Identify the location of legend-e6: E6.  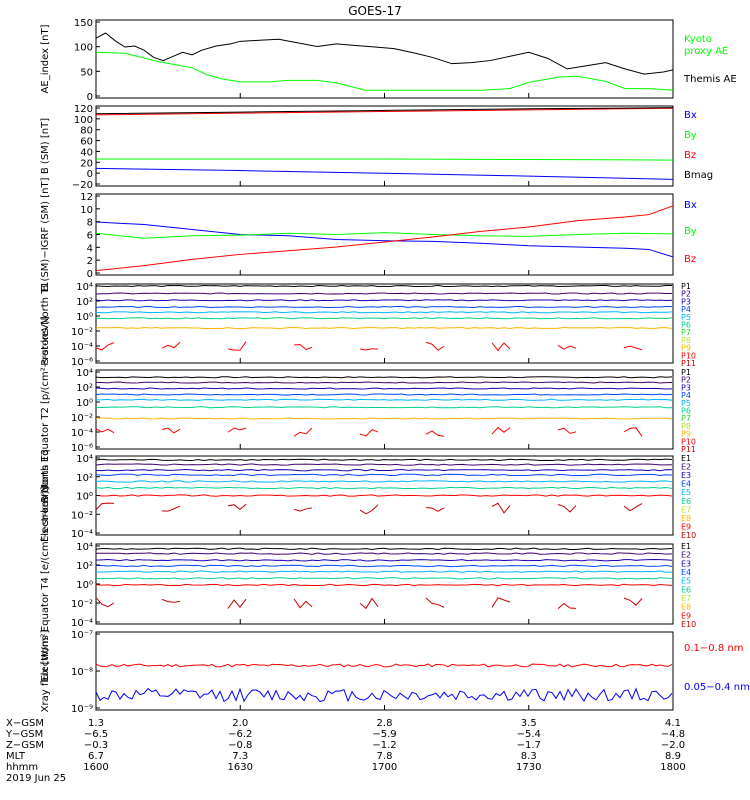
(686, 501).